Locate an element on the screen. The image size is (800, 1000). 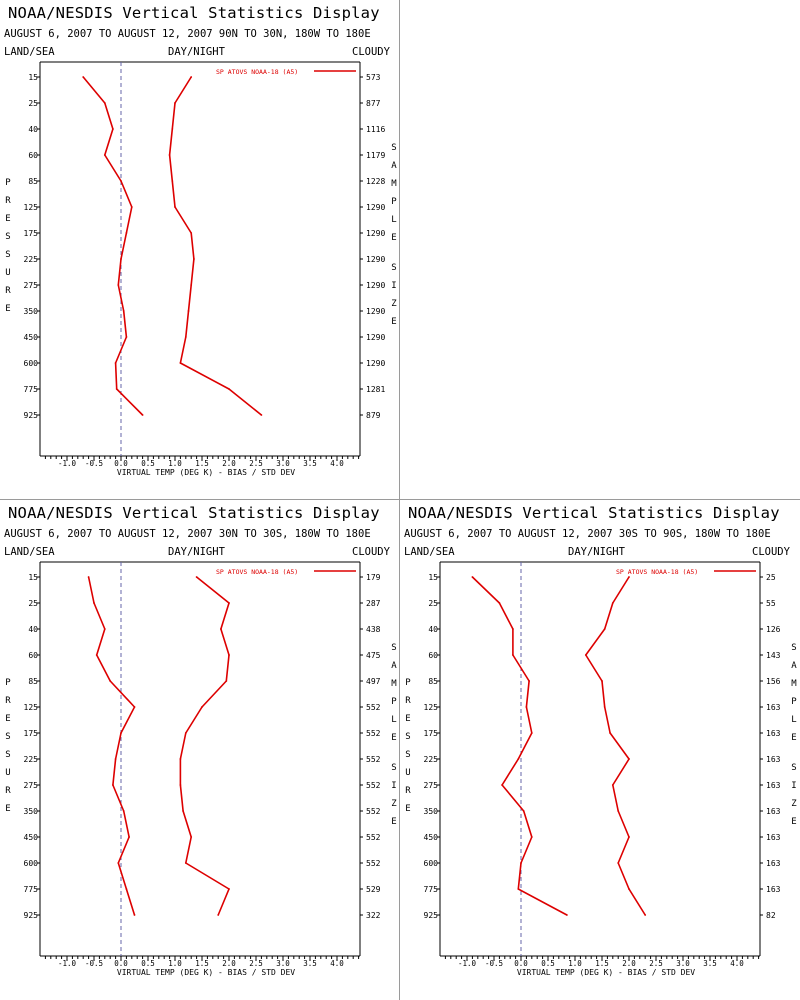
pressure-axis-letter: P is located at coordinates (408, 683).